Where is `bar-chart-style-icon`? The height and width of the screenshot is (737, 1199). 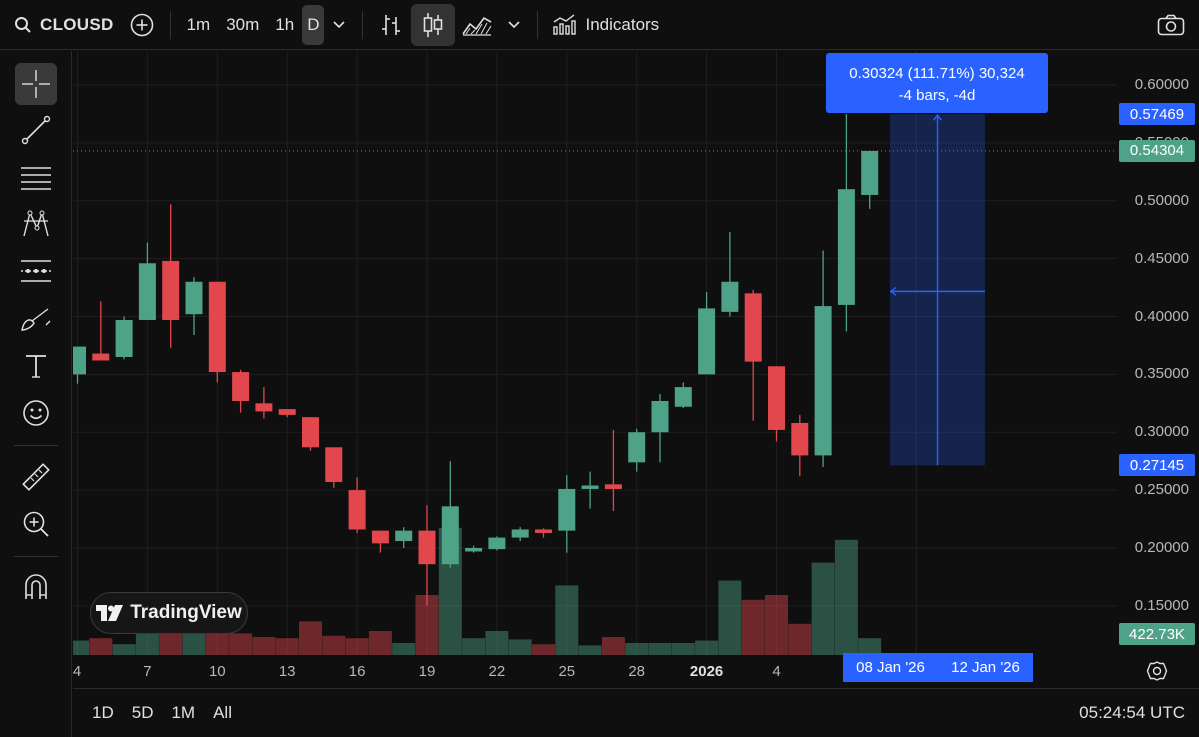 bar-chart-style-icon is located at coordinates (391, 24).